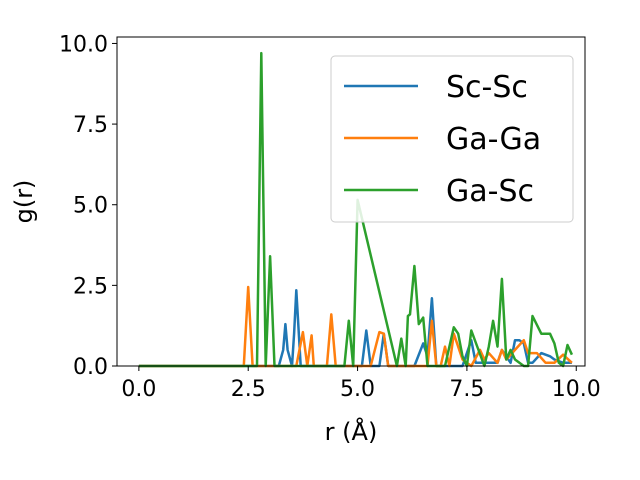 The width and height of the screenshot is (640, 480). Describe the element at coordinates (490, 191) in the screenshot. I see `legend-label-2: Ga-Sc` at that location.